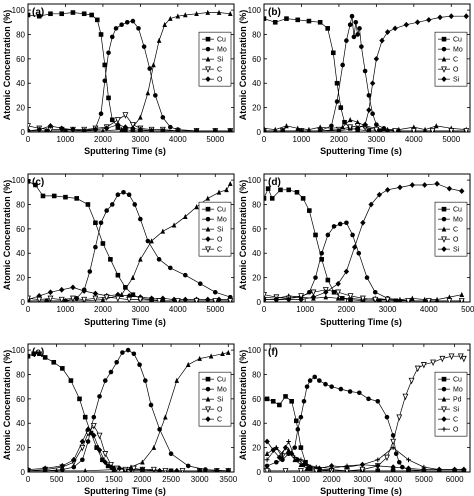 The height and width of the screenshot is (496, 474). Describe the element at coordinates (140, 309) in the screenshot. I see `x-tick-label: 3000` at that location.